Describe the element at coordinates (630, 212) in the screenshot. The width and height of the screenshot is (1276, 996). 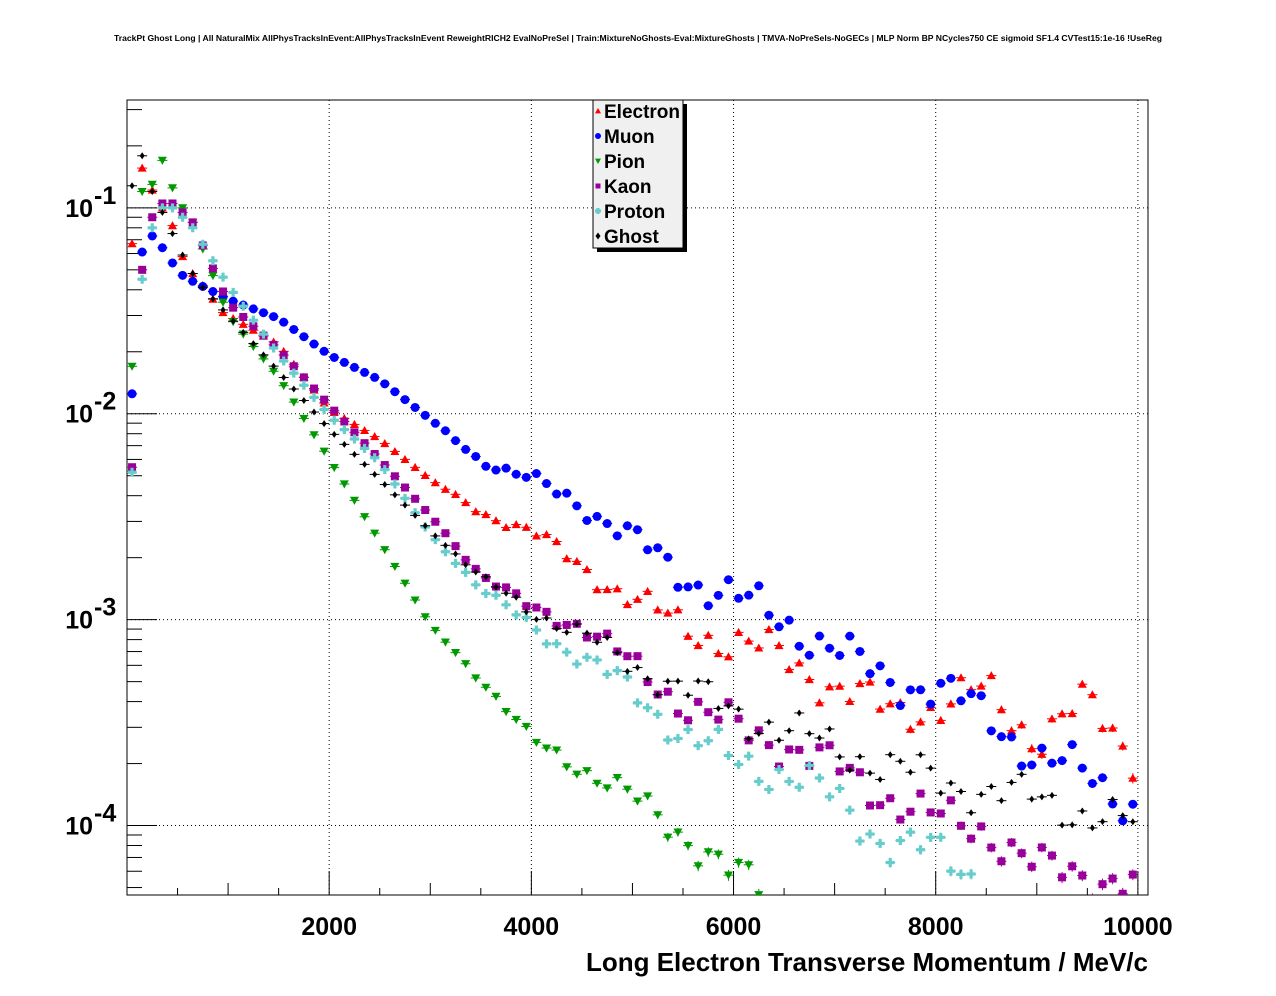
I see `legend-item-proton: Proton` at that location.